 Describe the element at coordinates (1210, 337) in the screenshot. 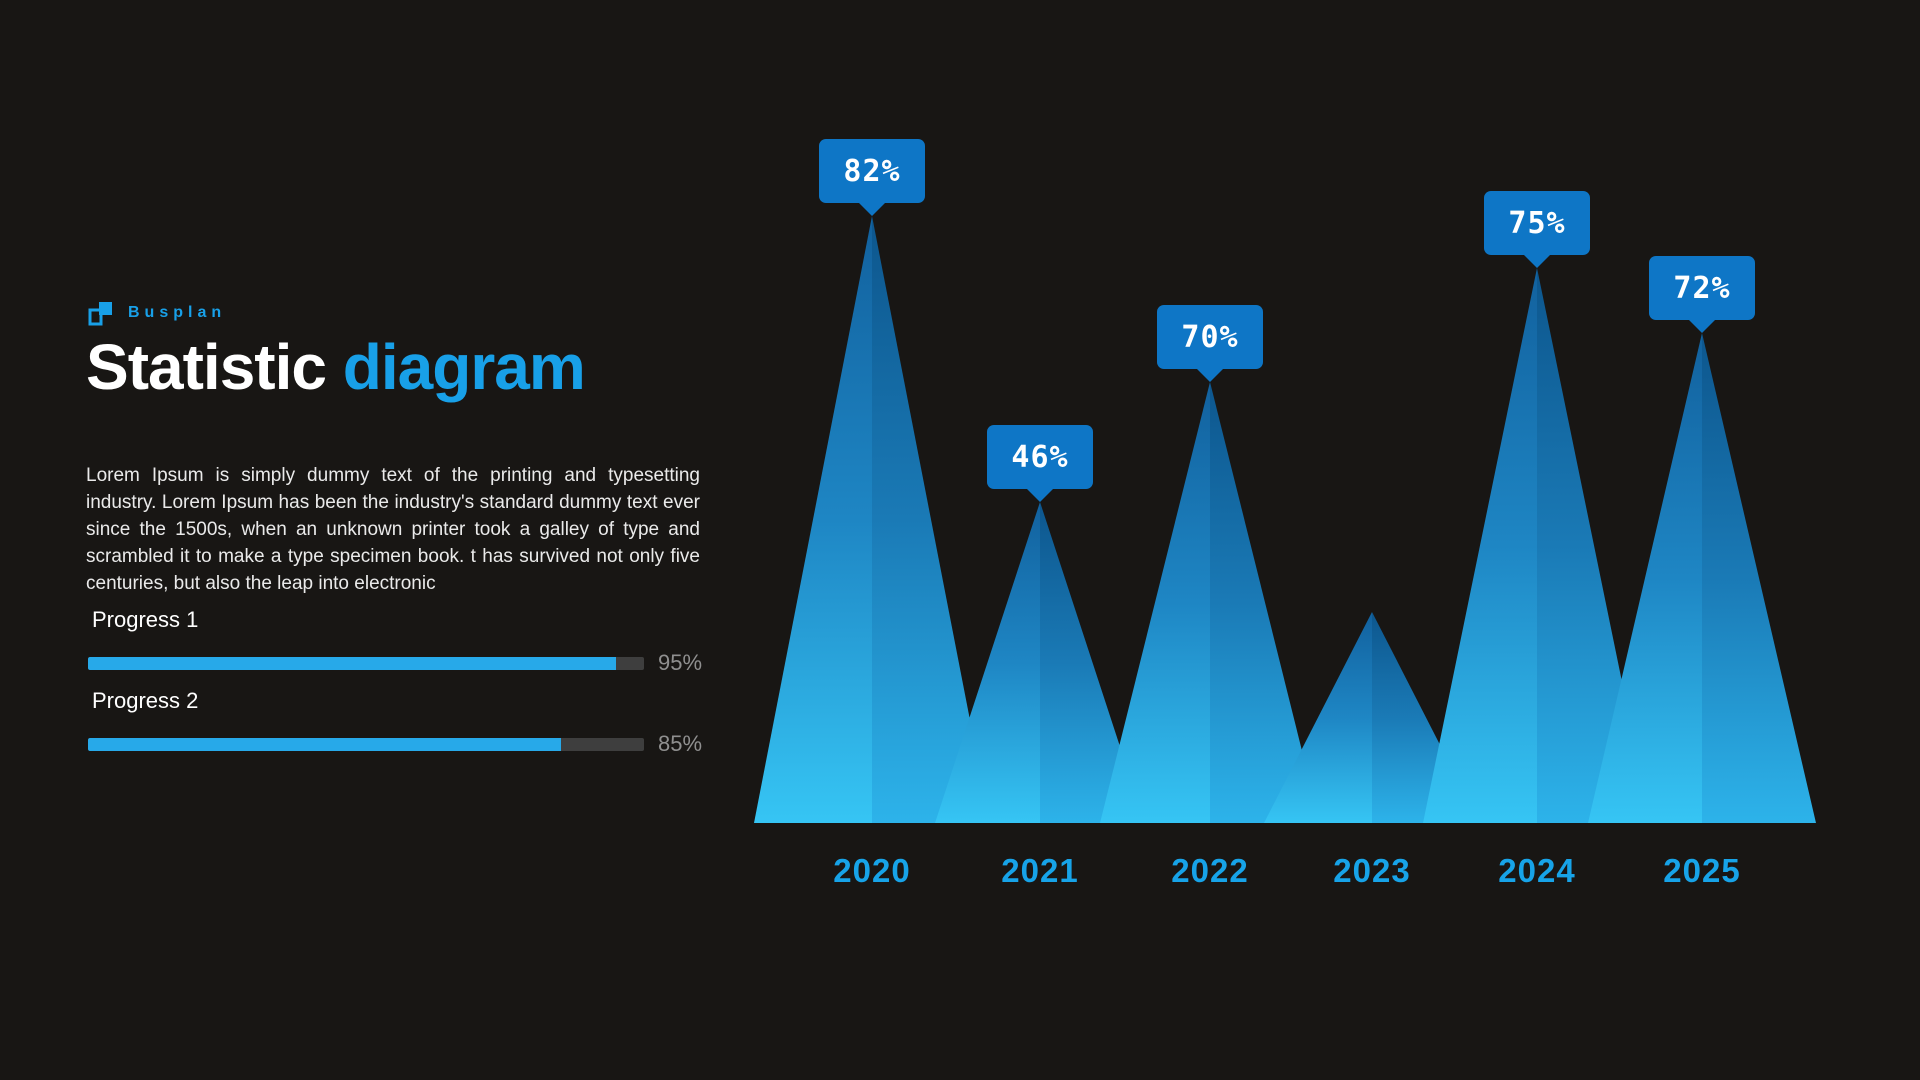

I see `peak-value-label-2022: 70%` at that location.